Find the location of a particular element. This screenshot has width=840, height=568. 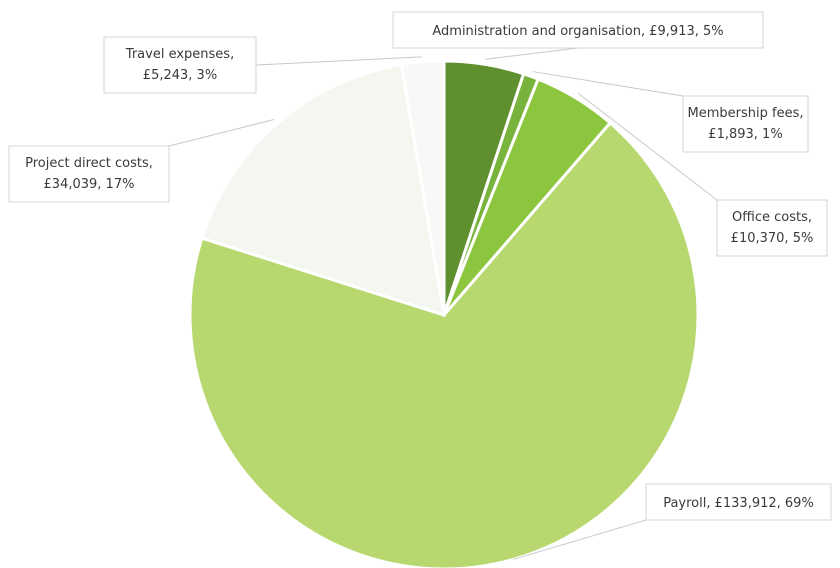

pie-slice-project-direct-costs is located at coordinates (323, 190).